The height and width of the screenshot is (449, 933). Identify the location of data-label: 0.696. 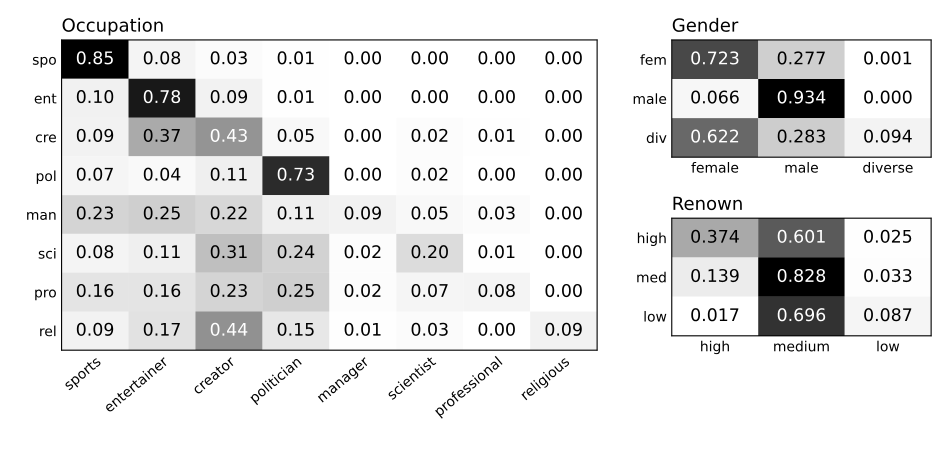
(802, 315).